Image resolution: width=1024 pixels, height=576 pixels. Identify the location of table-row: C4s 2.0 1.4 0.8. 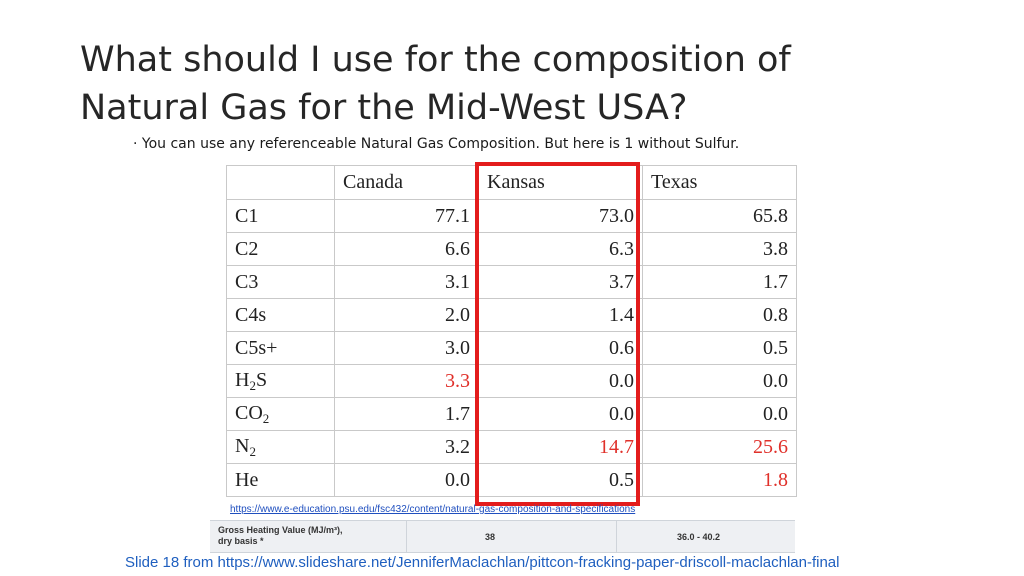
(511, 315).